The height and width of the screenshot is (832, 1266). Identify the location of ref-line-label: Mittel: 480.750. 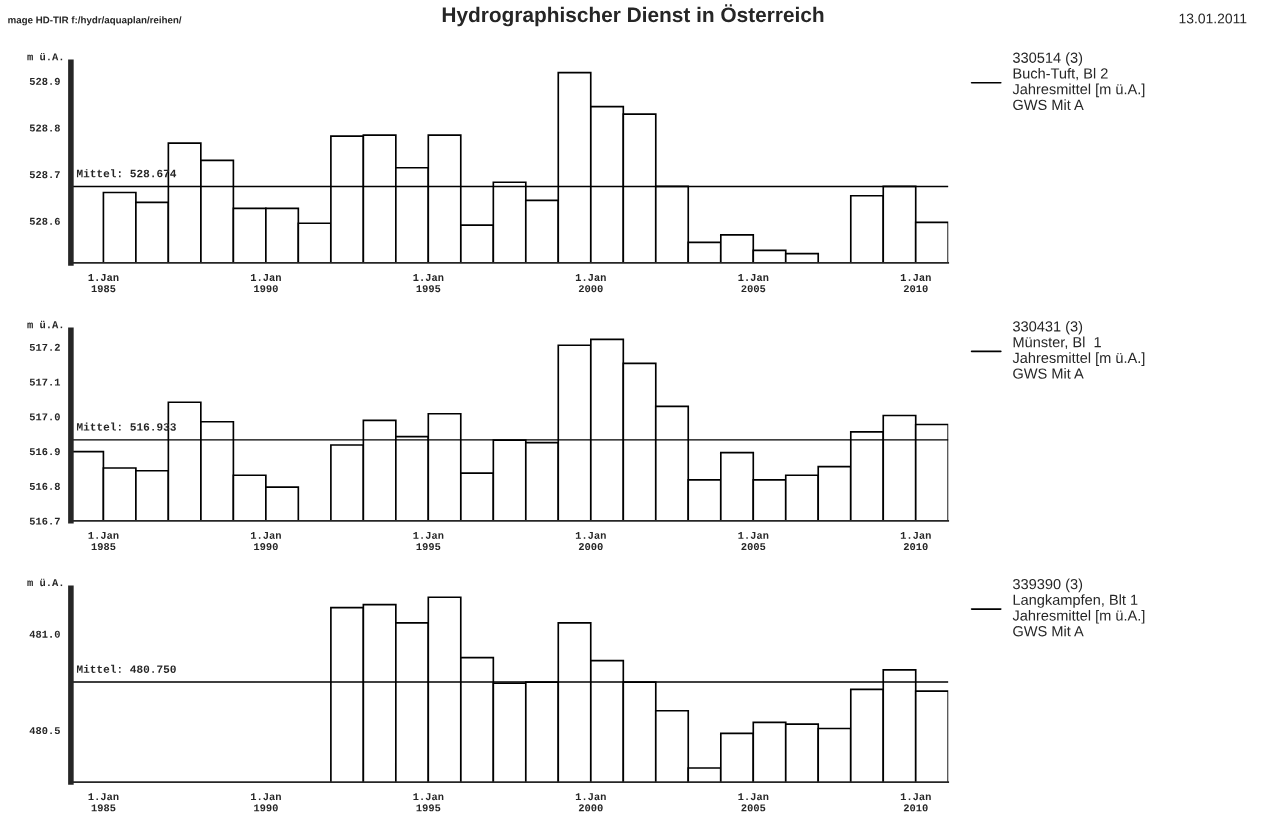
(126, 668).